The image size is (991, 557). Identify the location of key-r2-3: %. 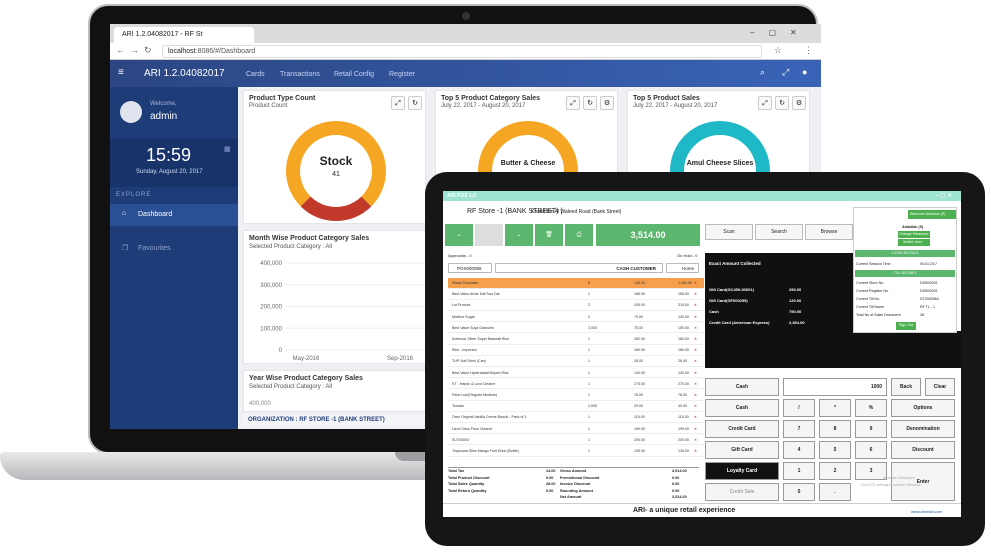
(871, 408).